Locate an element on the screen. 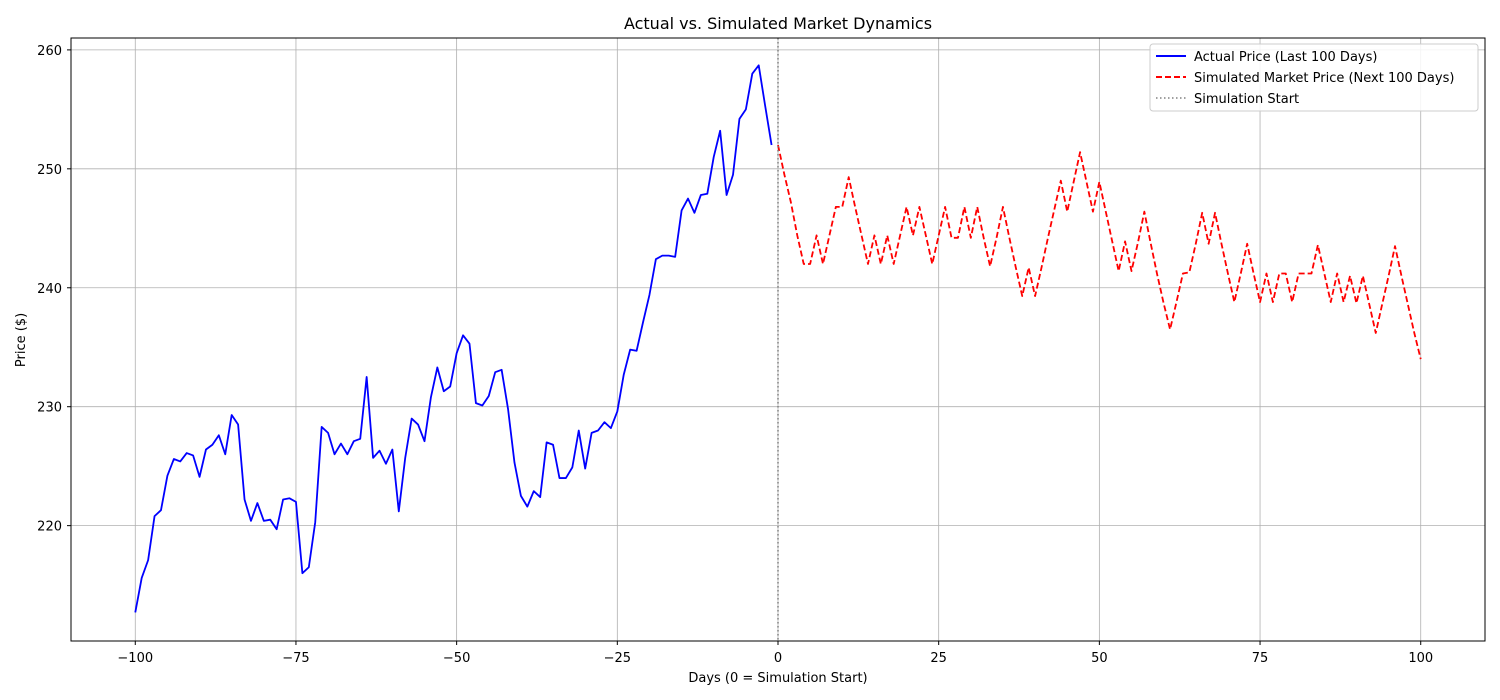 This screenshot has height=700, width=1500. legend-box is located at coordinates (1314, 77).